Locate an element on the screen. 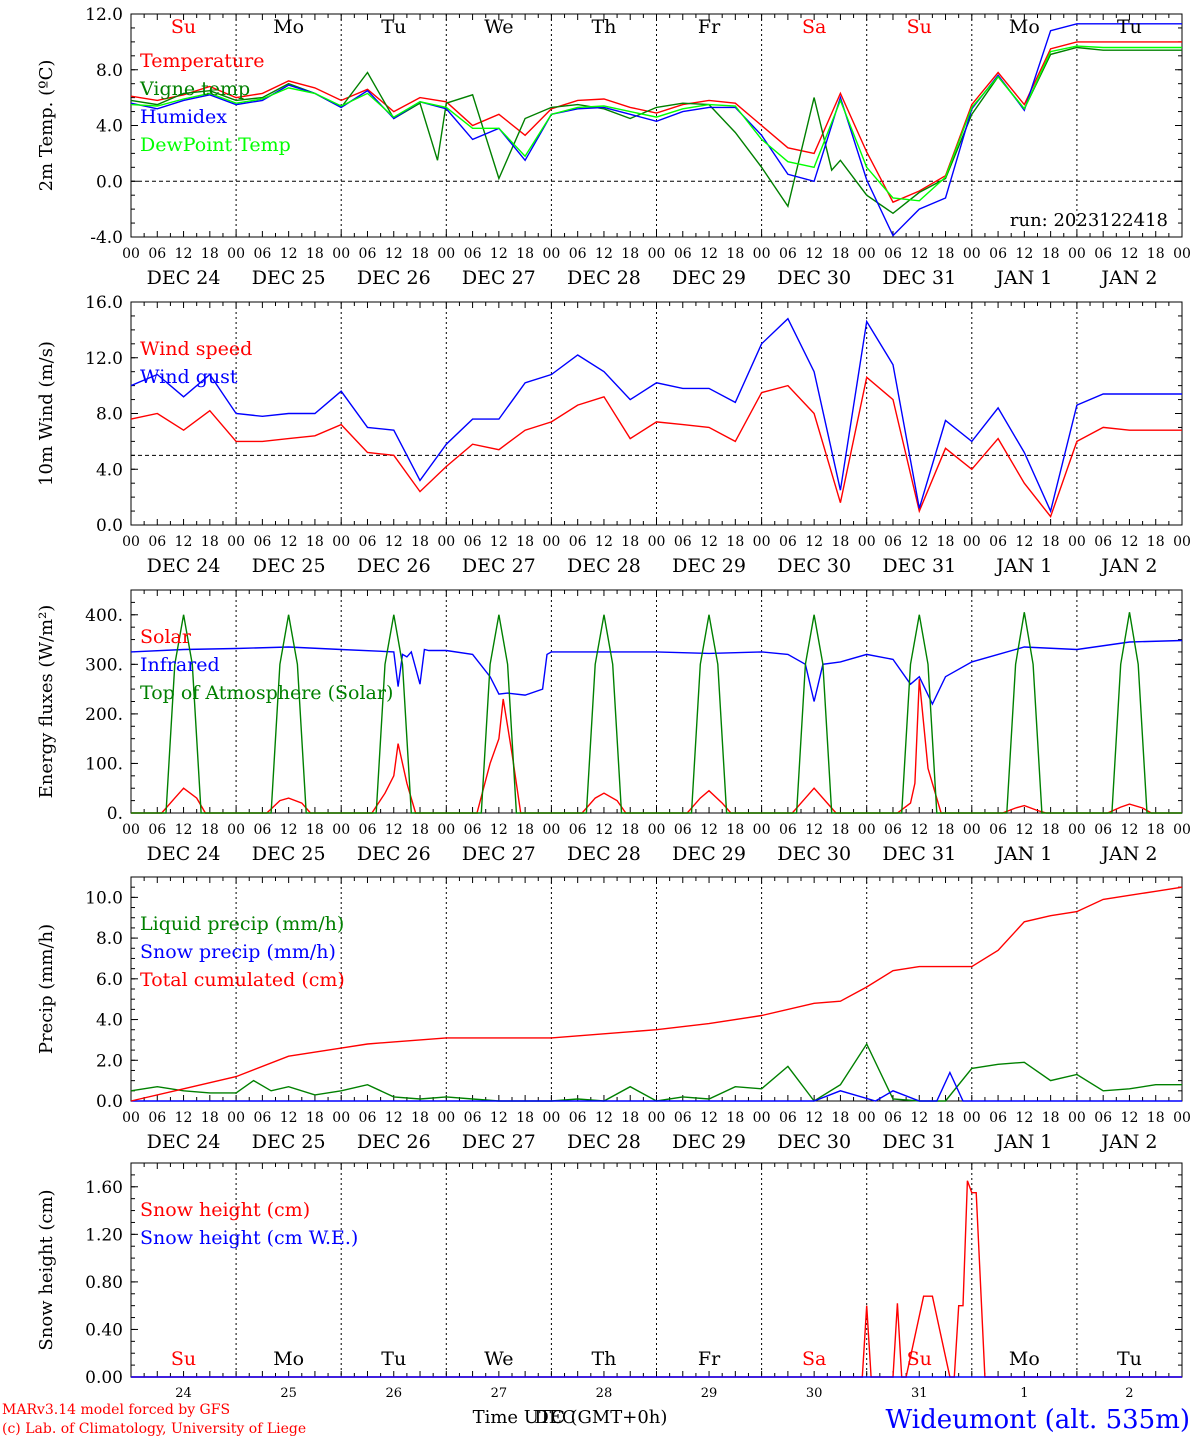 The height and width of the screenshot is (1440, 1194). x-axis-title: Time UTC (GMT+0h) is located at coordinates (570, 1417).